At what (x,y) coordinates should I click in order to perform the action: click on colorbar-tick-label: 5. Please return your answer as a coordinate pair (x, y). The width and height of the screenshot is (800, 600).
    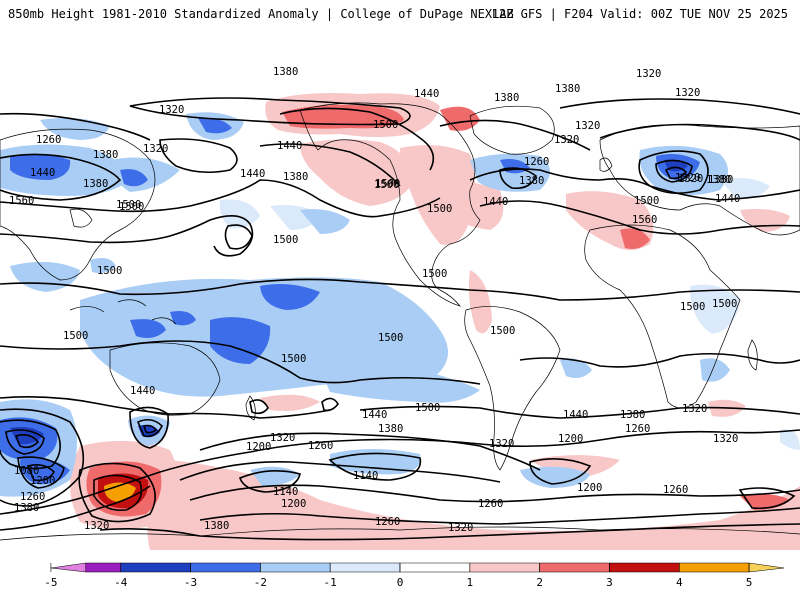
    Looking at the image, I should click on (749, 582).